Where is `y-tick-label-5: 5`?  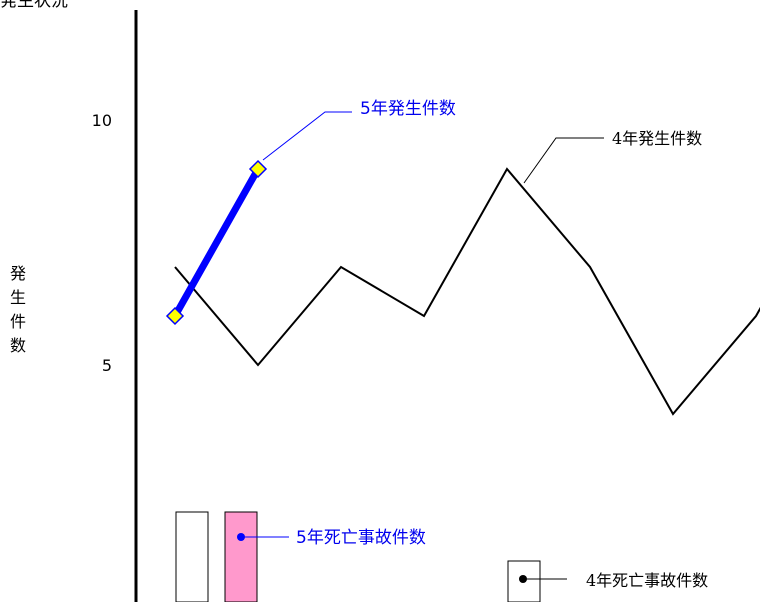
y-tick-label-5: 5 is located at coordinates (107, 365).